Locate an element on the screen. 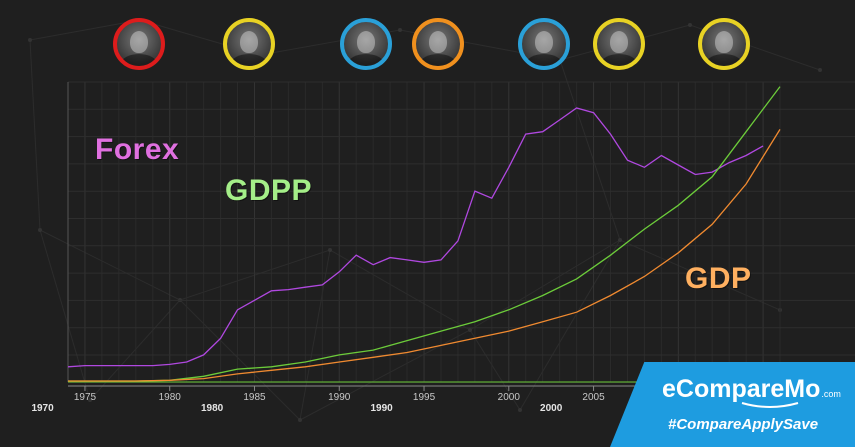 The width and height of the screenshot is (855, 447). x-major-tick-label: 1980 is located at coordinates (212, 408).